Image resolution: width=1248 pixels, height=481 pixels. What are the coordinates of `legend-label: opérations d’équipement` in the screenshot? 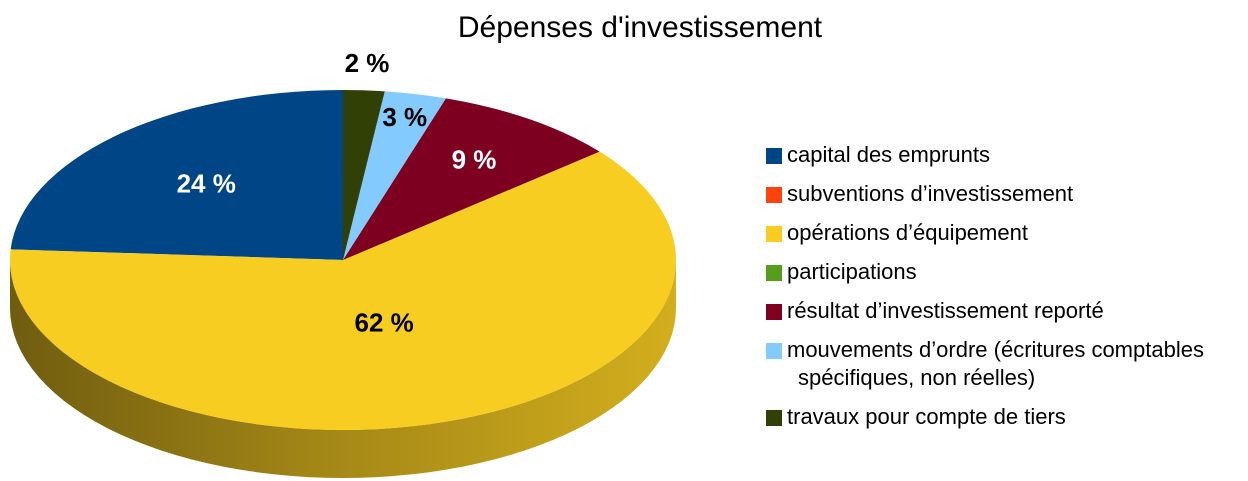 It's located at (907, 232).